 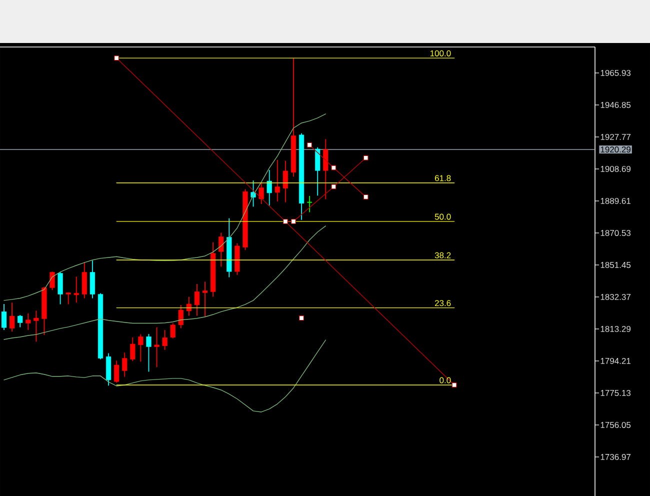 I want to click on series-label: 38.2, so click(x=442, y=255).